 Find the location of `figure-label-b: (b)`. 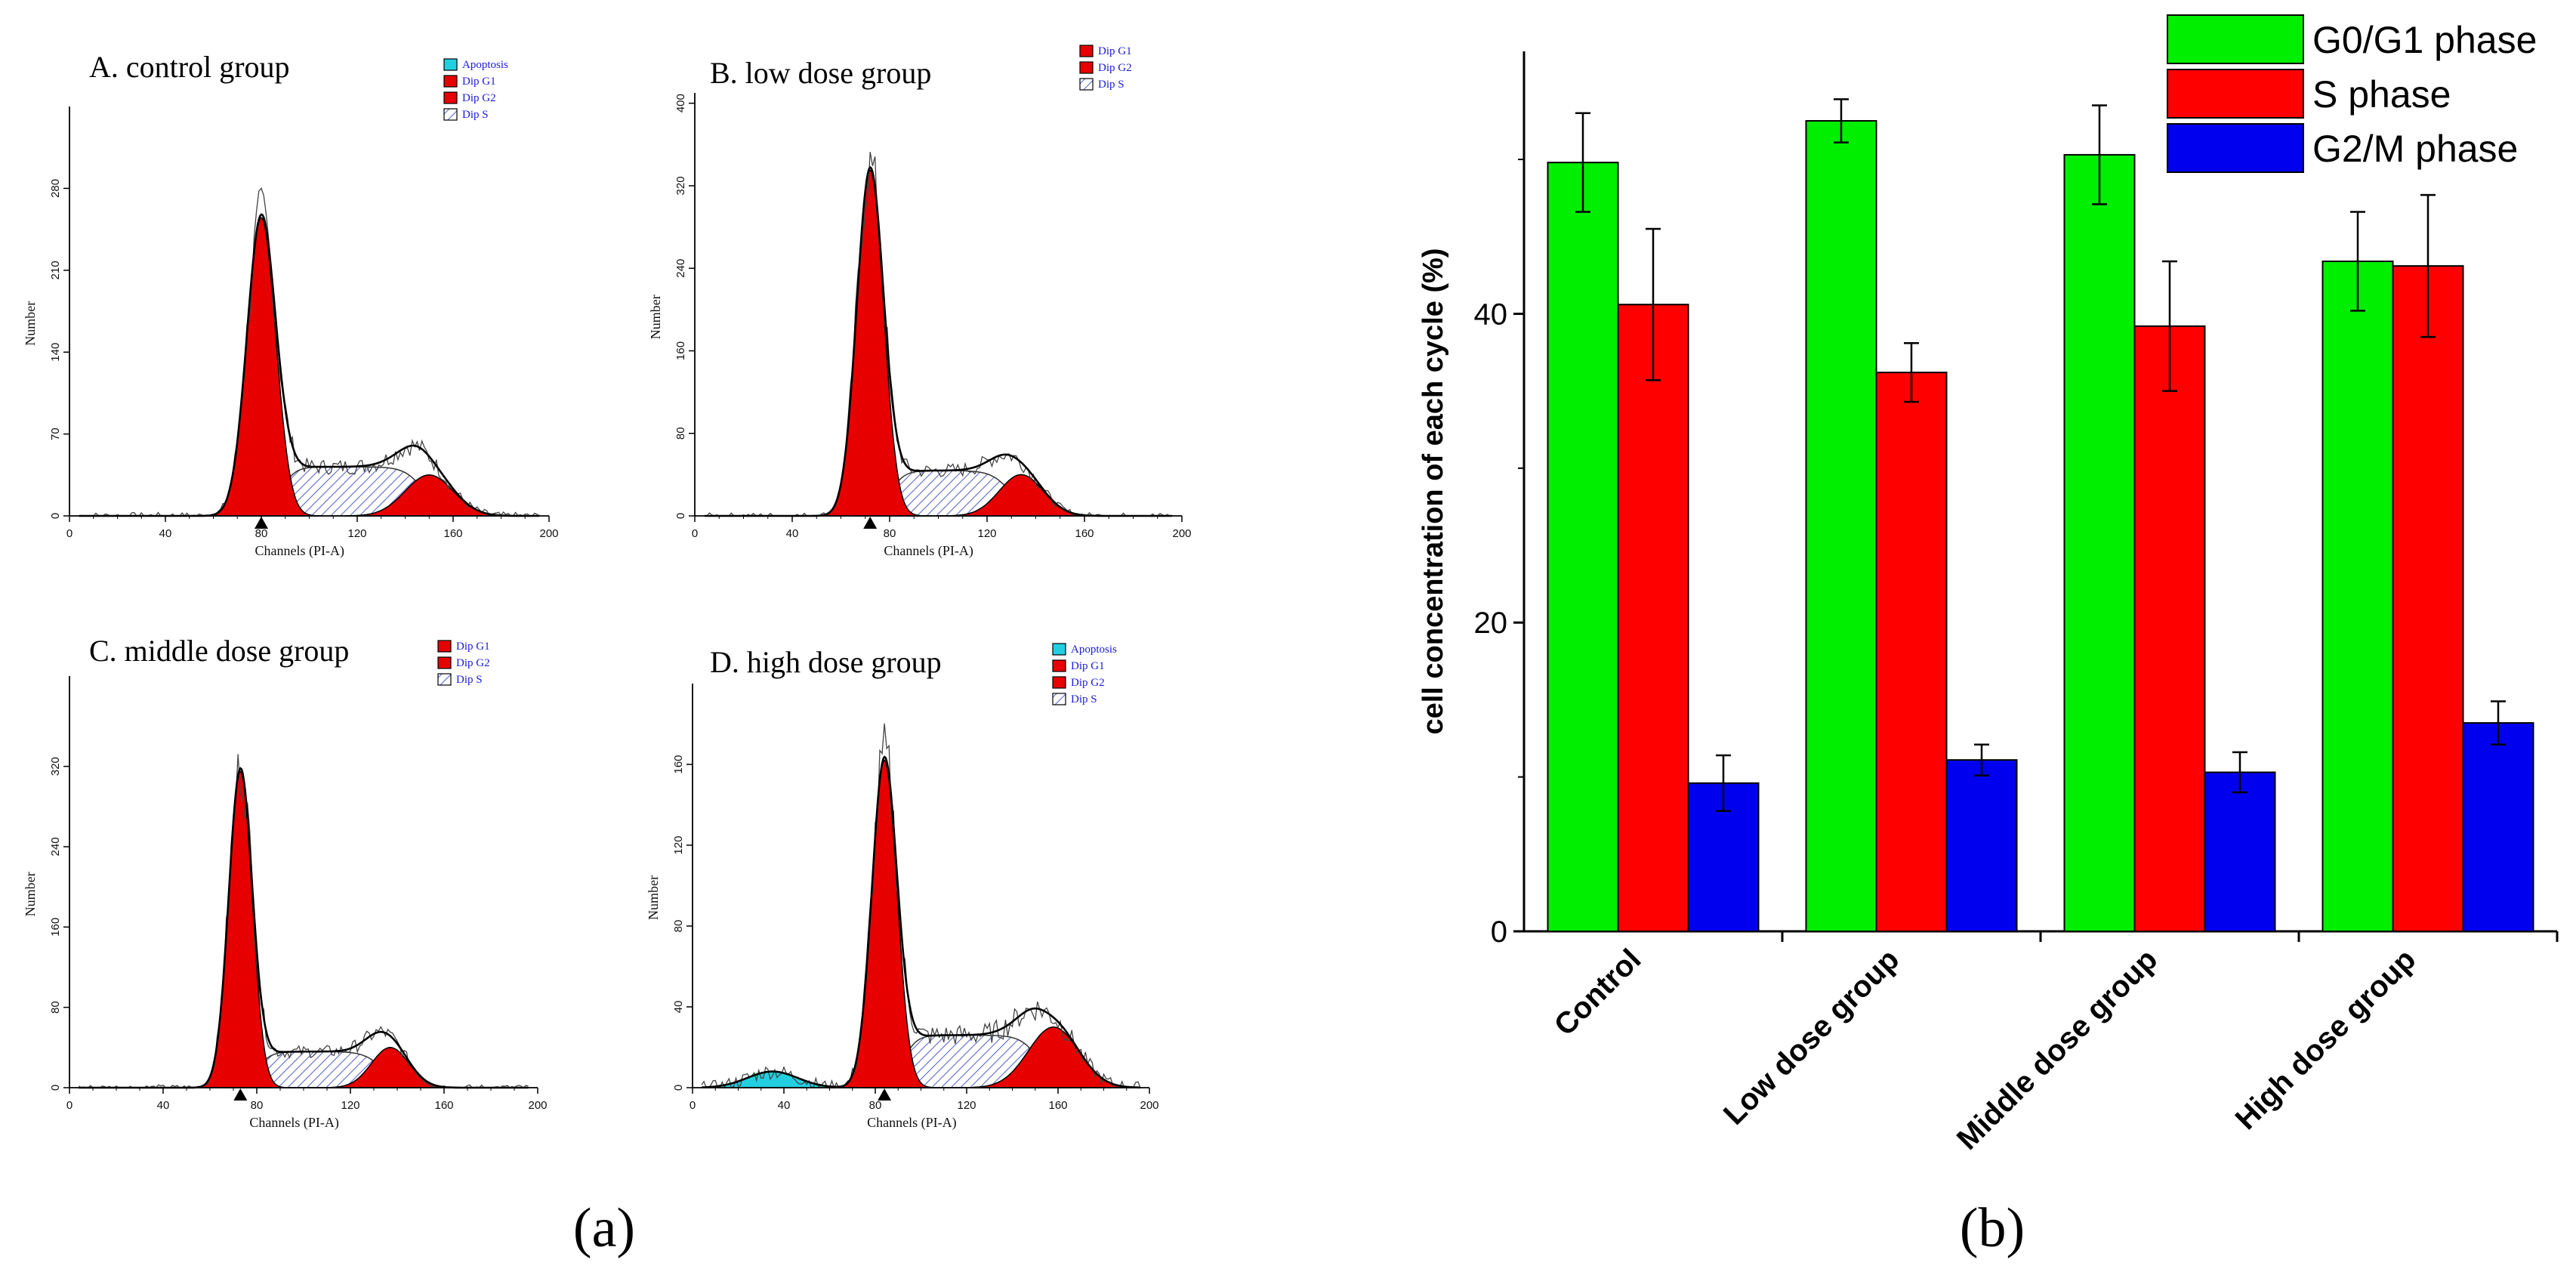

figure-label-b: (b) is located at coordinates (1992, 1228).